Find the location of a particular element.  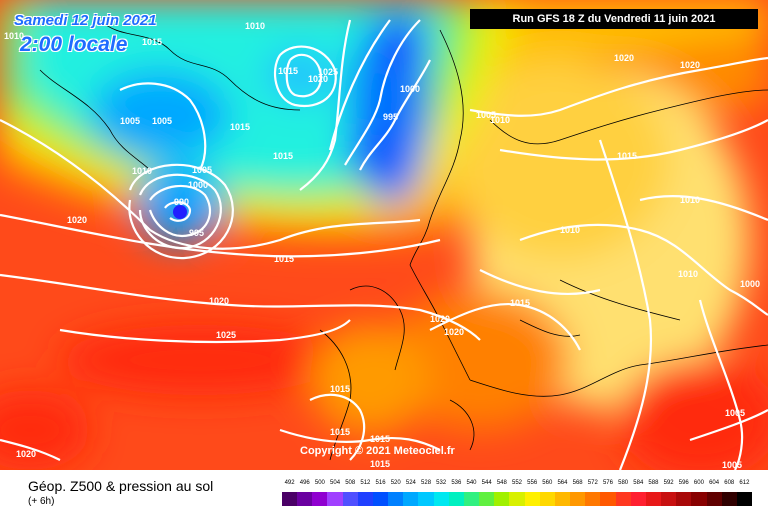

scale-label: 548 is located at coordinates (501, 483).